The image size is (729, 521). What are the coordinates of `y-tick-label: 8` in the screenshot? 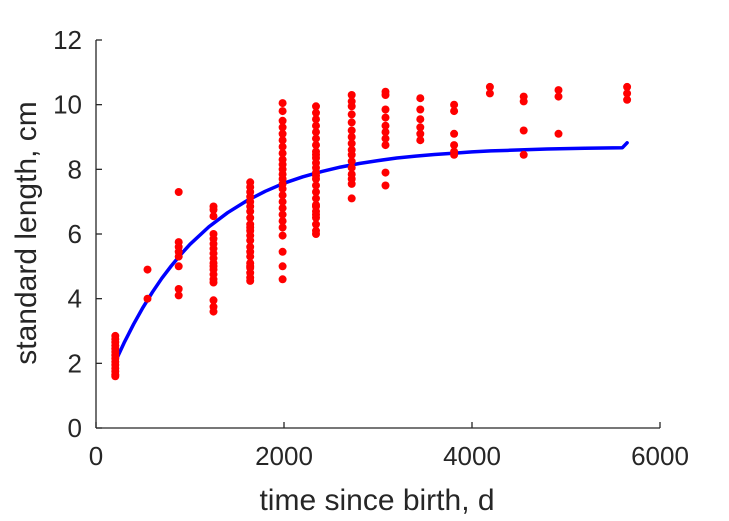 It's located at (75, 169).